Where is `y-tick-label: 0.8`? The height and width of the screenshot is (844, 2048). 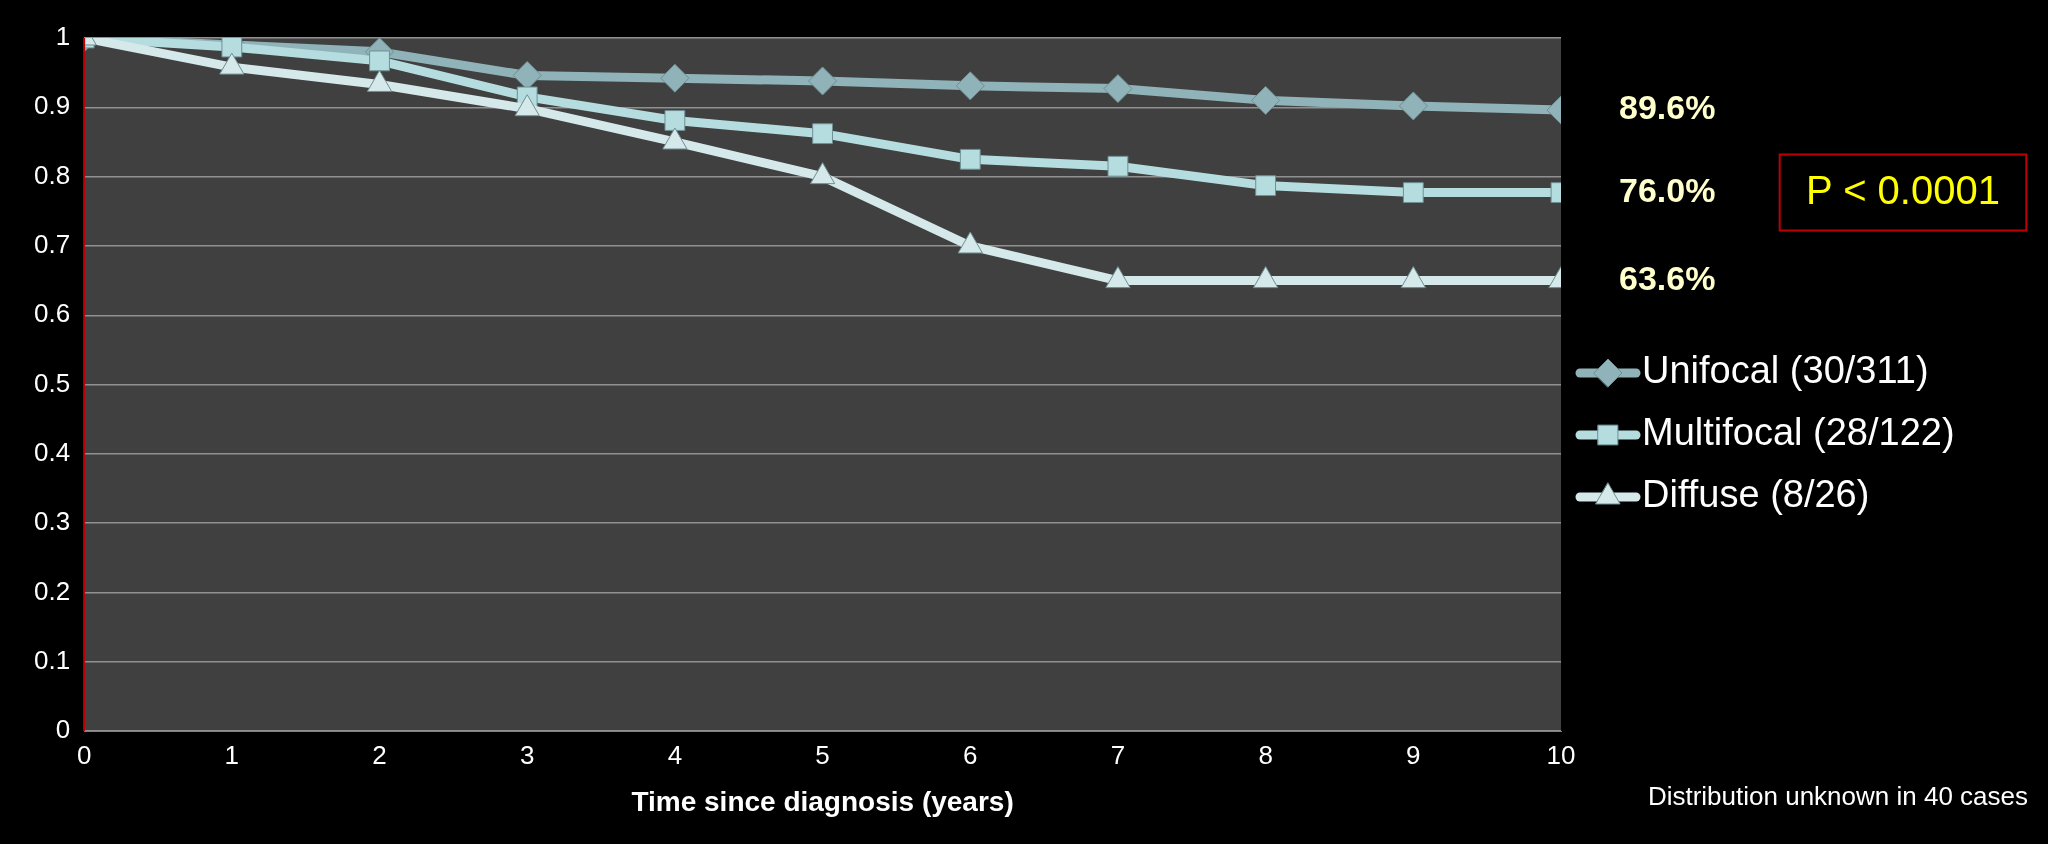
y-tick-label: 0.8 is located at coordinates (52, 174).